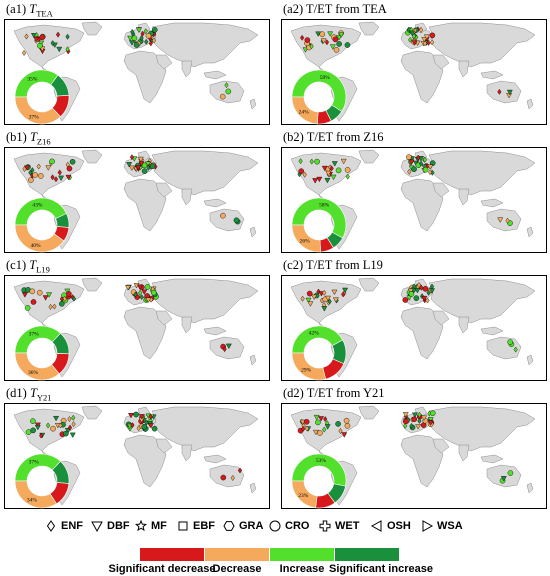  I want to click on panel-title: (b1) TZ16, so click(28, 138).